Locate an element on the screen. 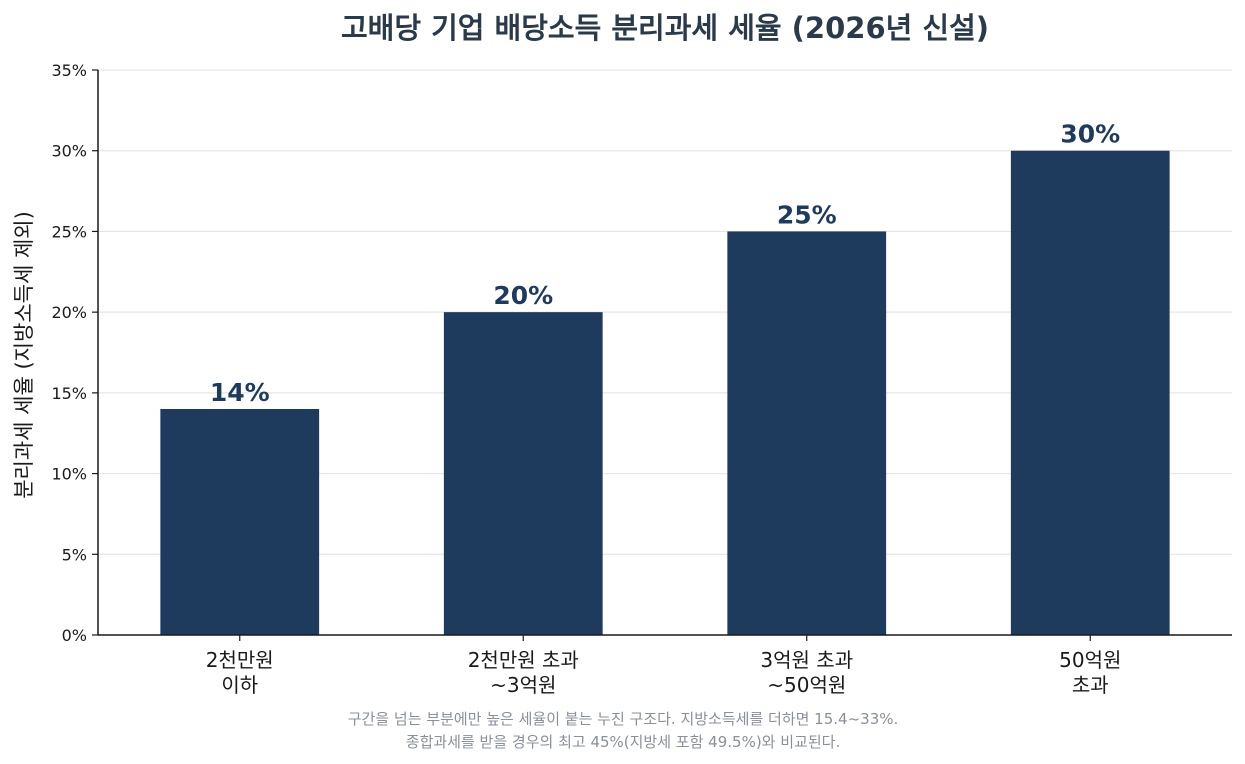 The image size is (1245, 764). y-axis-label: 분리과세 세율 (지방소득세 제외) is located at coordinates (24, 355).